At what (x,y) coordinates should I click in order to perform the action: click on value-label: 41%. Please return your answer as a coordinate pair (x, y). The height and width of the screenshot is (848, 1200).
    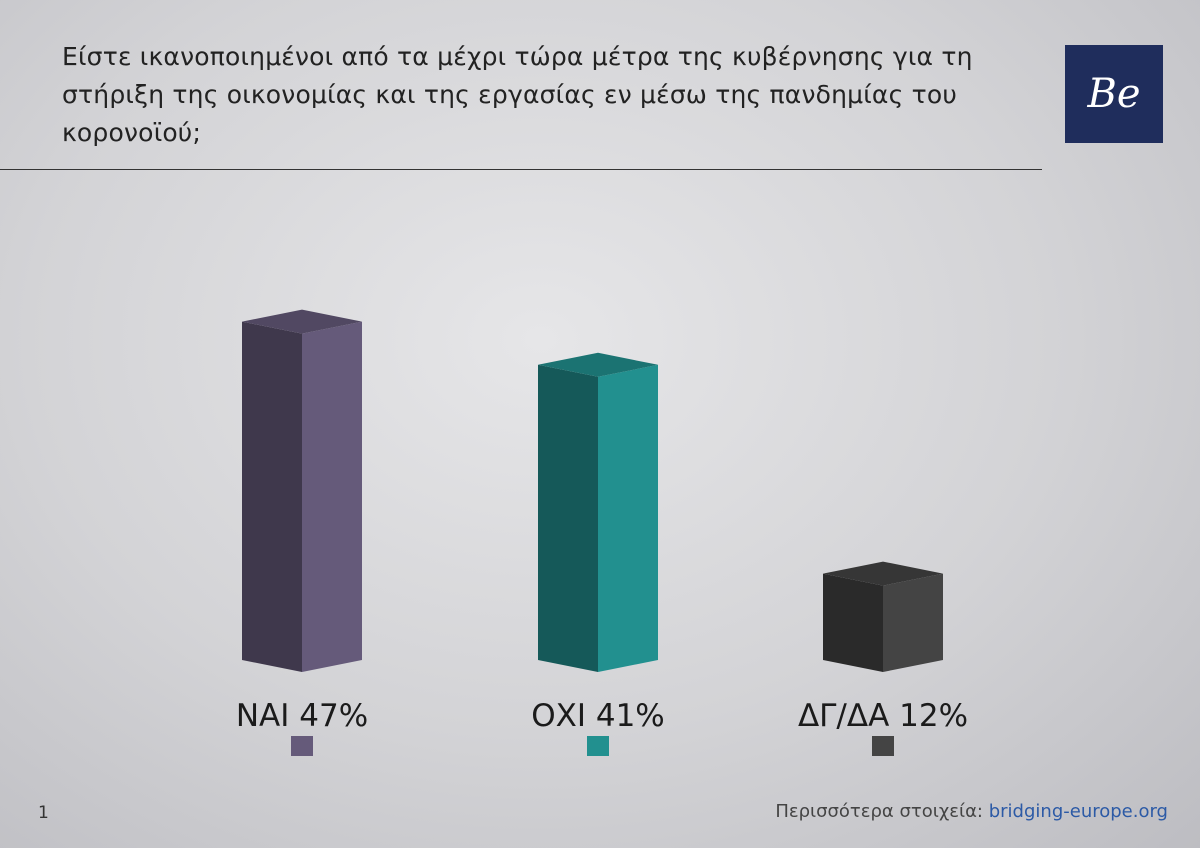
    Looking at the image, I should click on (630, 716).